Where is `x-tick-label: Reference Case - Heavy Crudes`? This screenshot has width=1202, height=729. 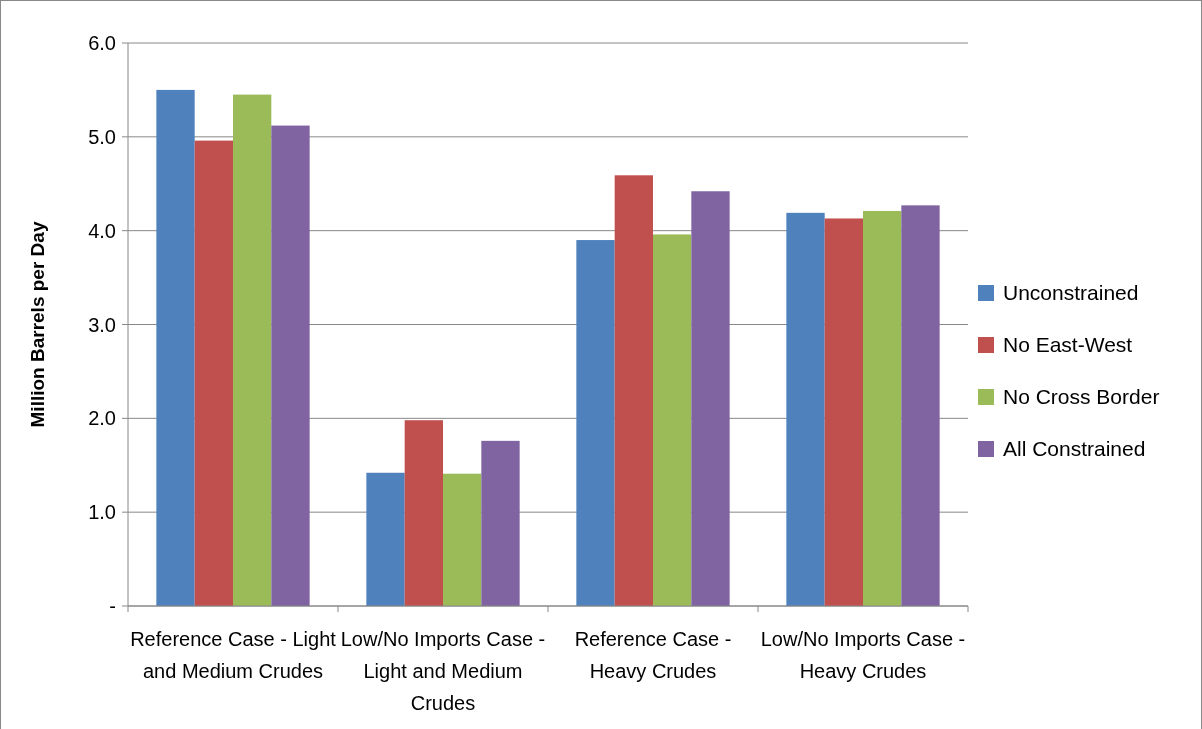
x-tick-label: Reference Case - Heavy Crudes is located at coordinates (653, 655).